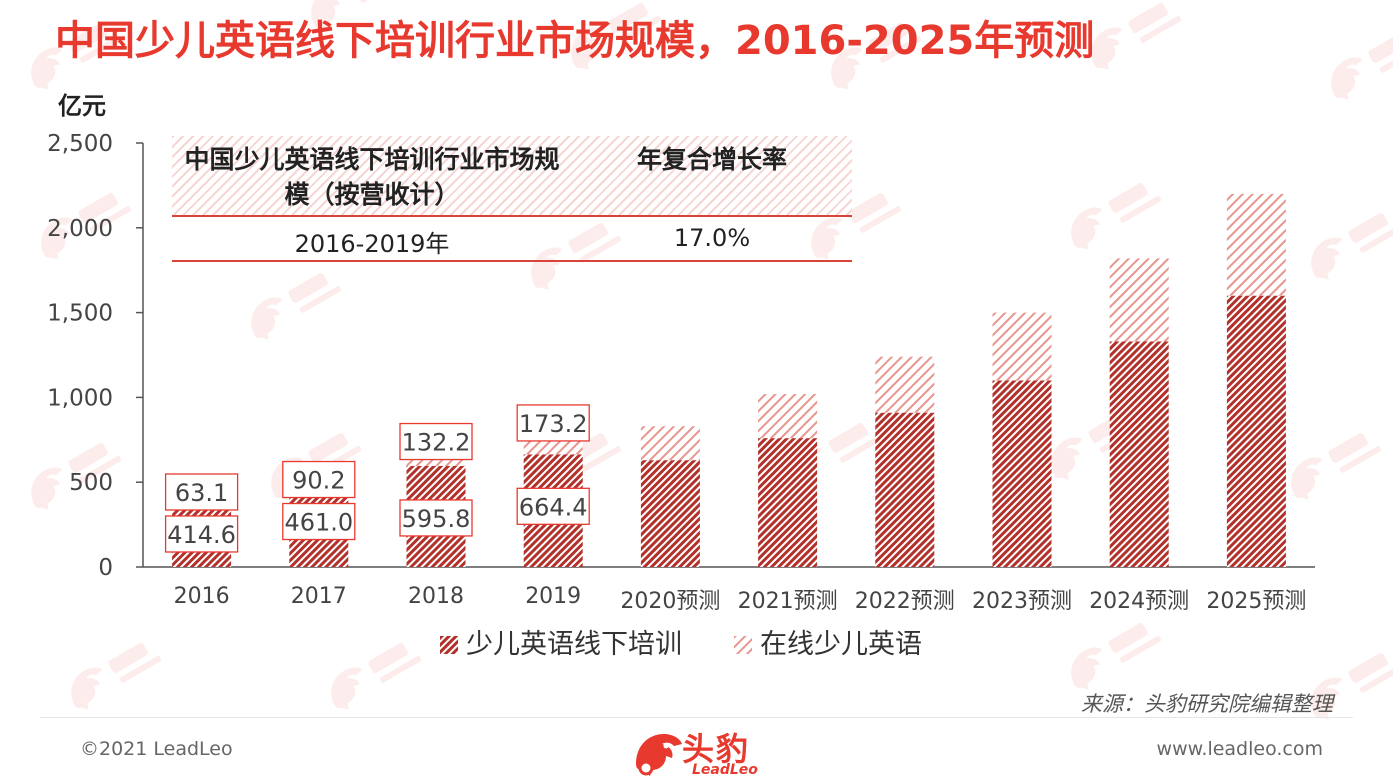 Image resolution: width=1393 pixels, height=781 pixels. I want to click on brand-logo: 头豹 LeadLeo, so click(700, 751).